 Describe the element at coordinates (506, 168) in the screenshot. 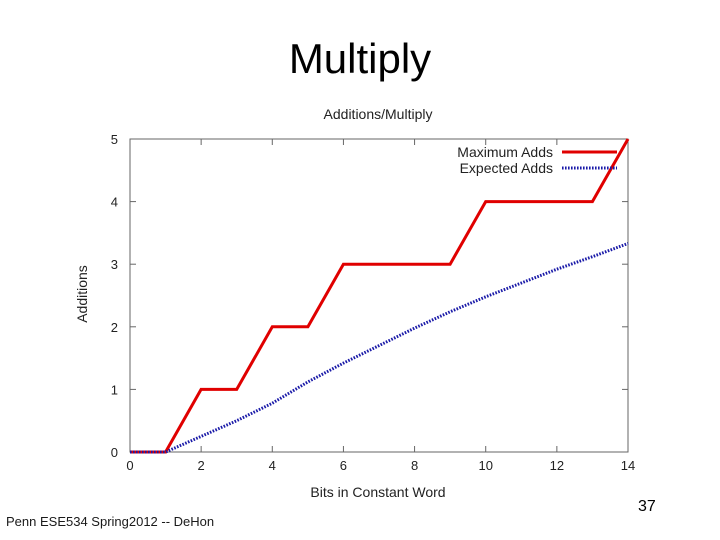

I see `legend-label: Expected Adds` at that location.